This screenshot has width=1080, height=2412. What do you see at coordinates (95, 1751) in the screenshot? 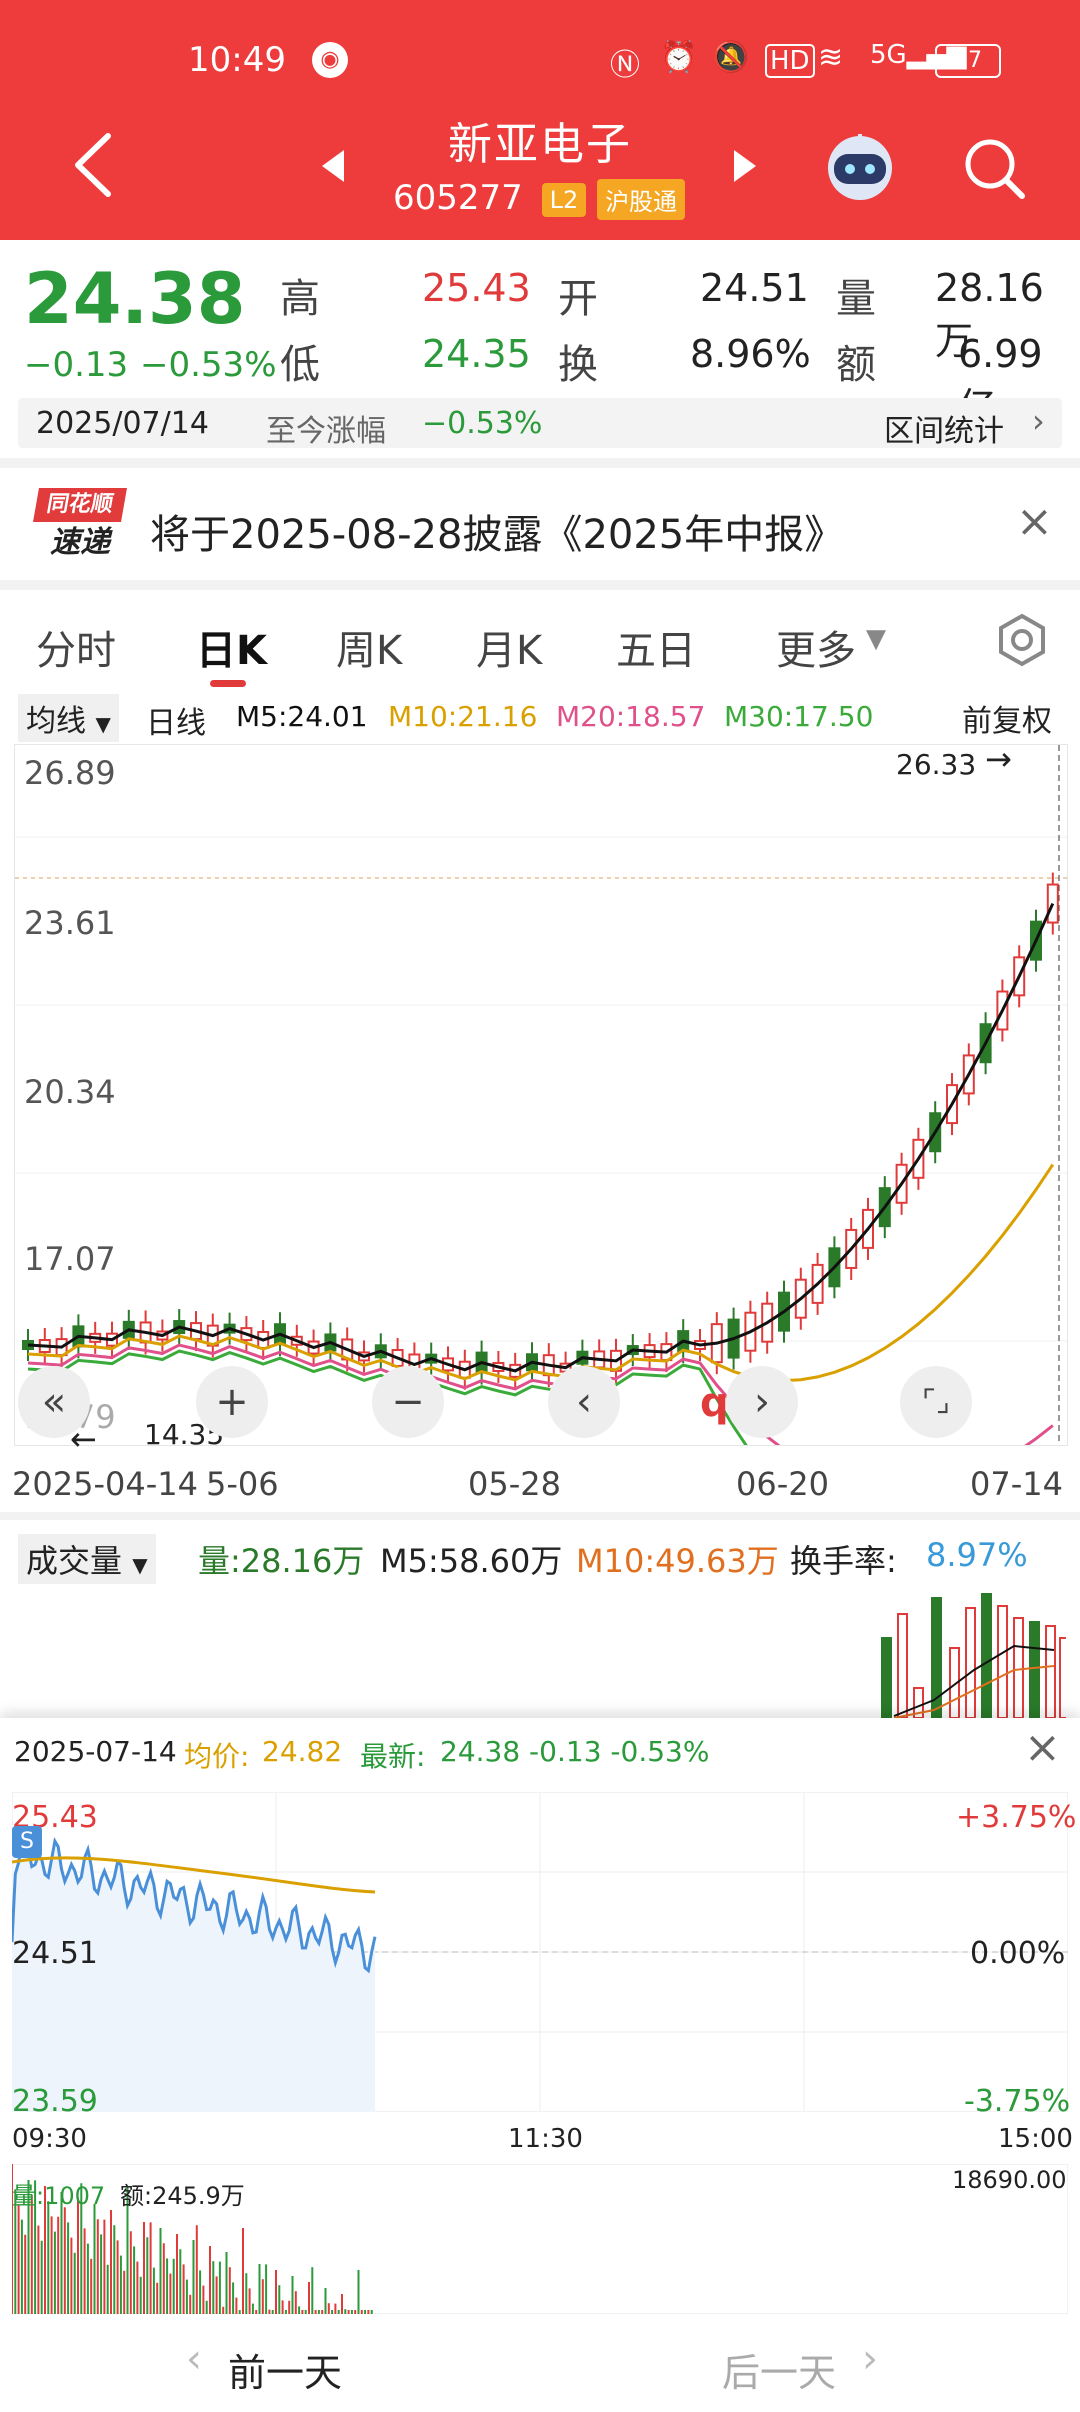
I see `intraday-date: 2025-07-14` at bounding box center [95, 1751].